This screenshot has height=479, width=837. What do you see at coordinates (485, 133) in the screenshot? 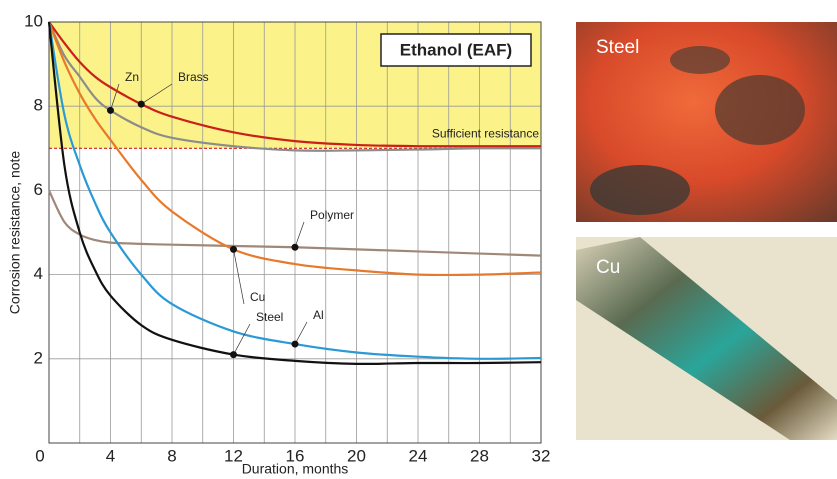
I see `threshold-label: Sufficient resistance` at bounding box center [485, 133].